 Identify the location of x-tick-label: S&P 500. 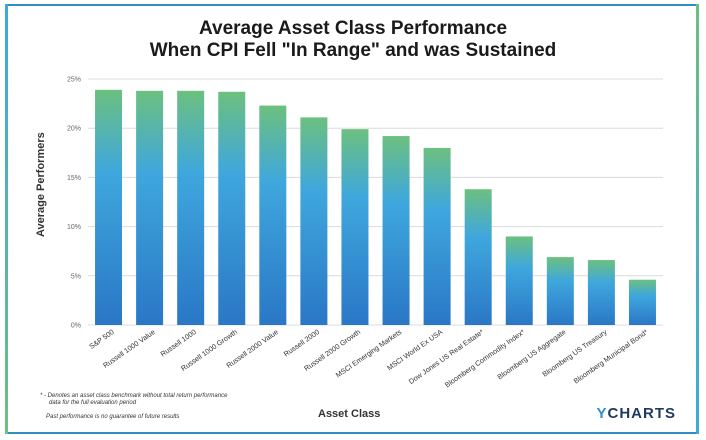
(101, 339).